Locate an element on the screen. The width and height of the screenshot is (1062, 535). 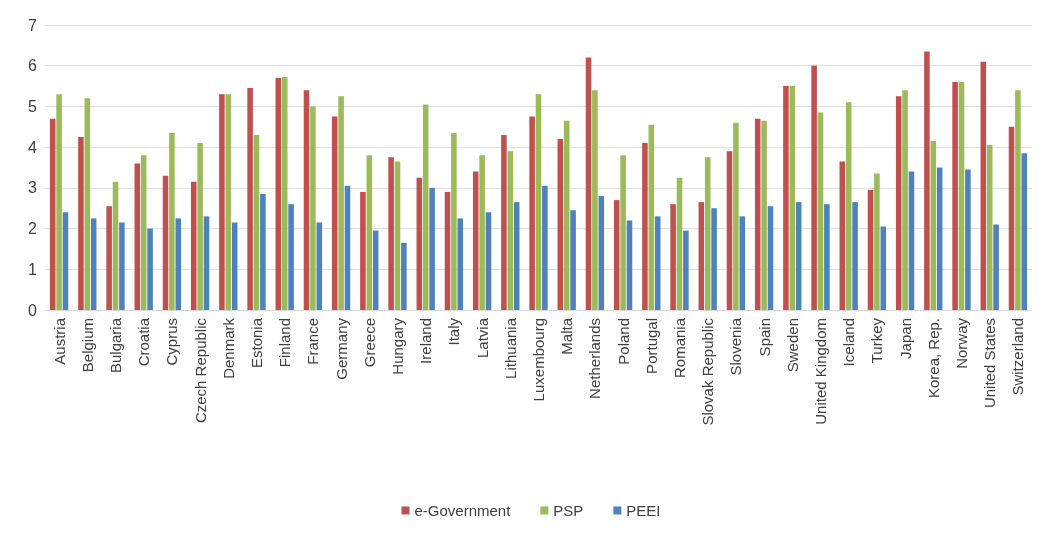
x-tick-label: Denmark is located at coordinates (228, 348).